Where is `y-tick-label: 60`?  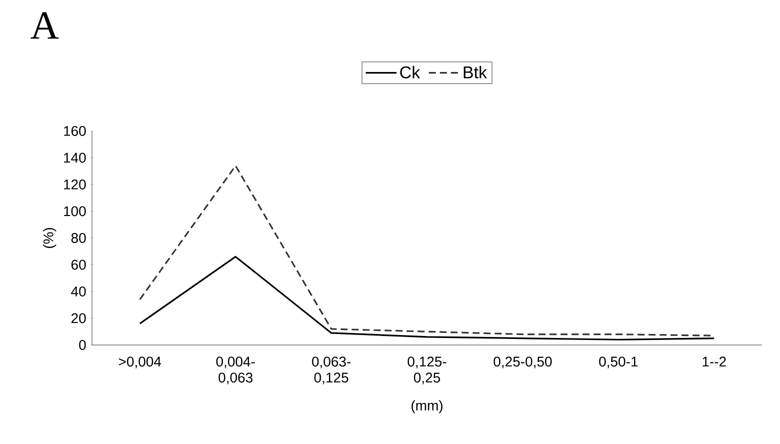
y-tick-label: 60 is located at coordinates (78, 265).